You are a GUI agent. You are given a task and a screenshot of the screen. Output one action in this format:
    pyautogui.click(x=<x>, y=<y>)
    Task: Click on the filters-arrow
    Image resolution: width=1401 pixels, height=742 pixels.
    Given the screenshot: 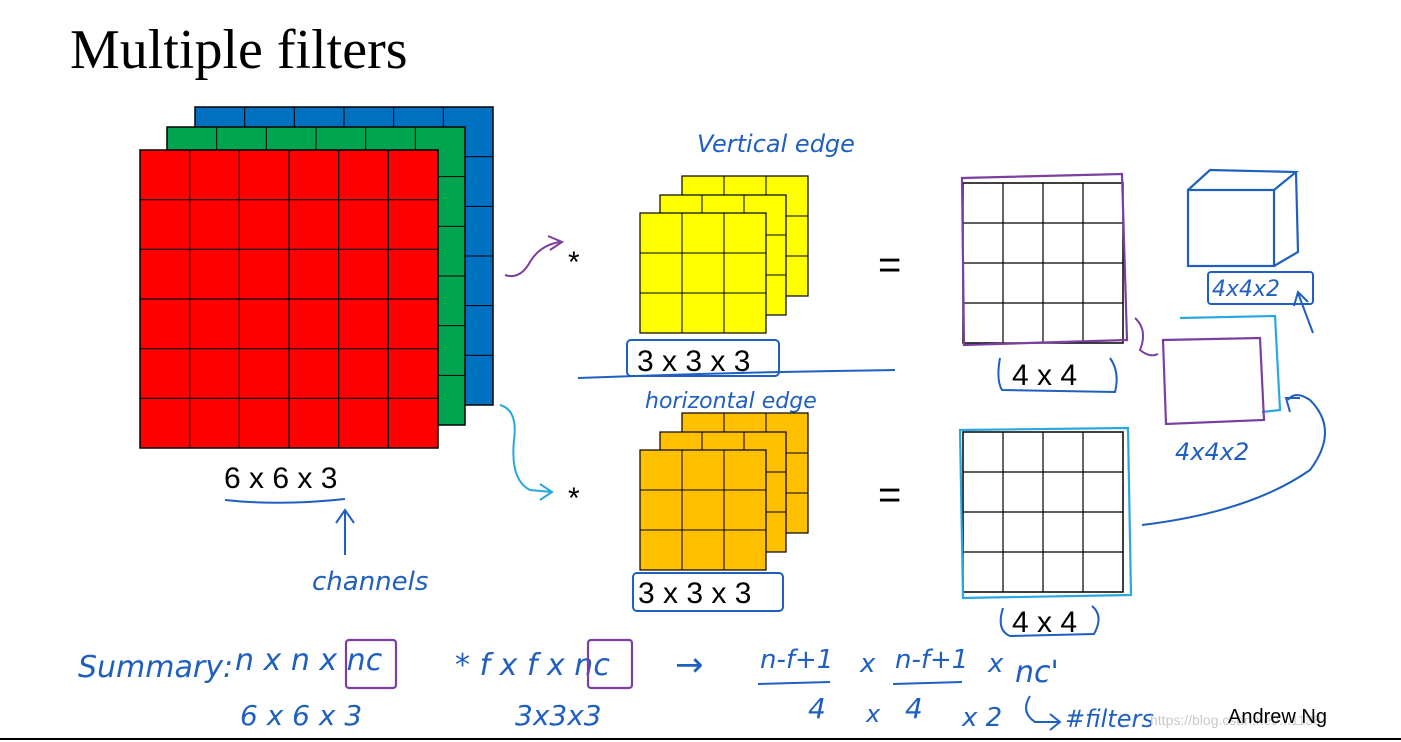 What is the action you would take?
    pyautogui.click(x=1043, y=713)
    